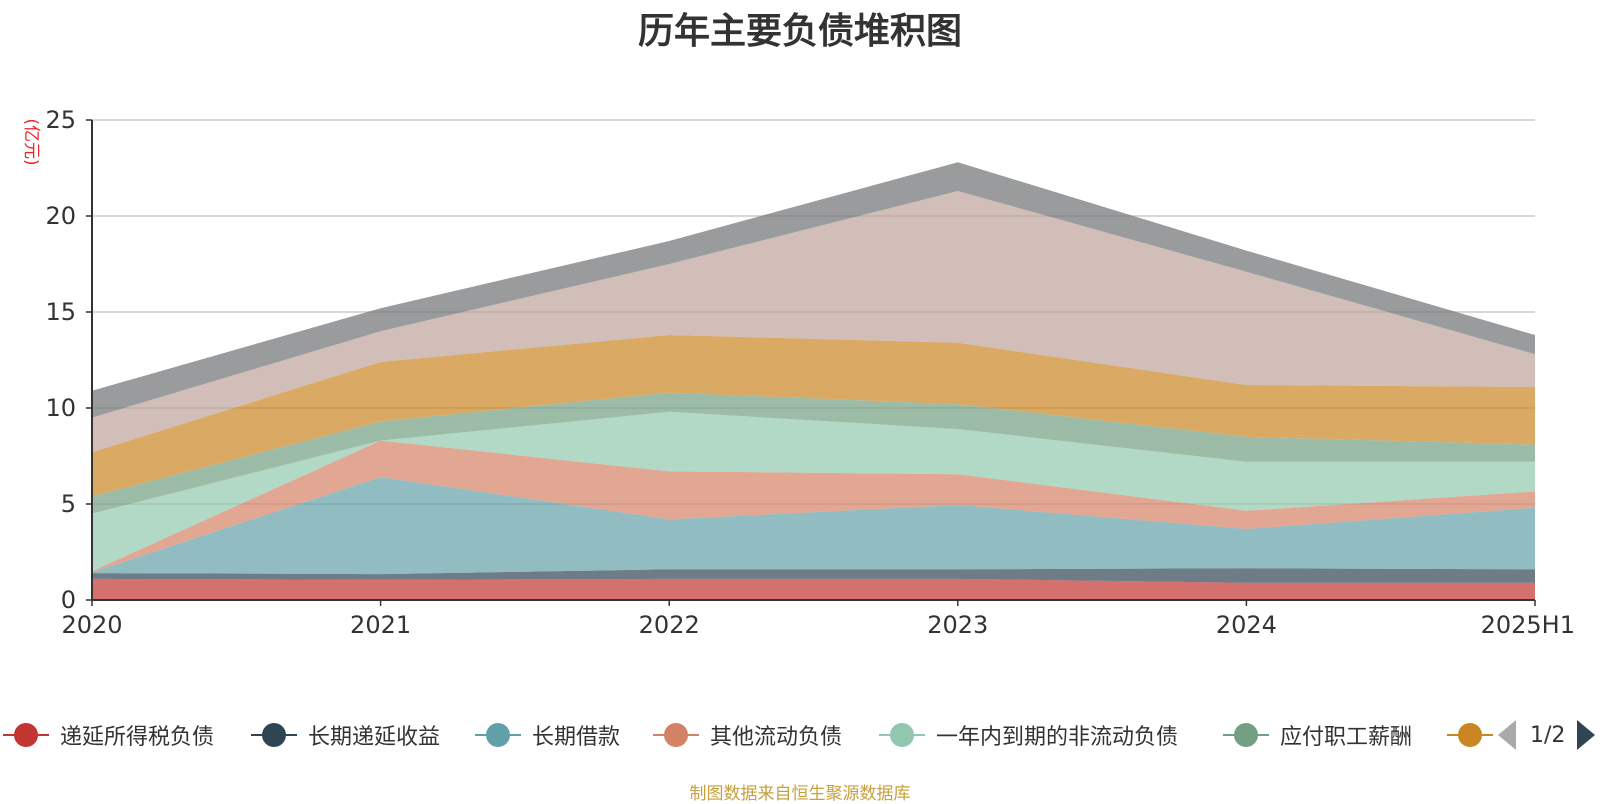 Image resolution: width=1600 pixels, height=804 pixels. Describe the element at coordinates (60, 216) in the screenshot. I see `y-tick-label: 20` at that location.